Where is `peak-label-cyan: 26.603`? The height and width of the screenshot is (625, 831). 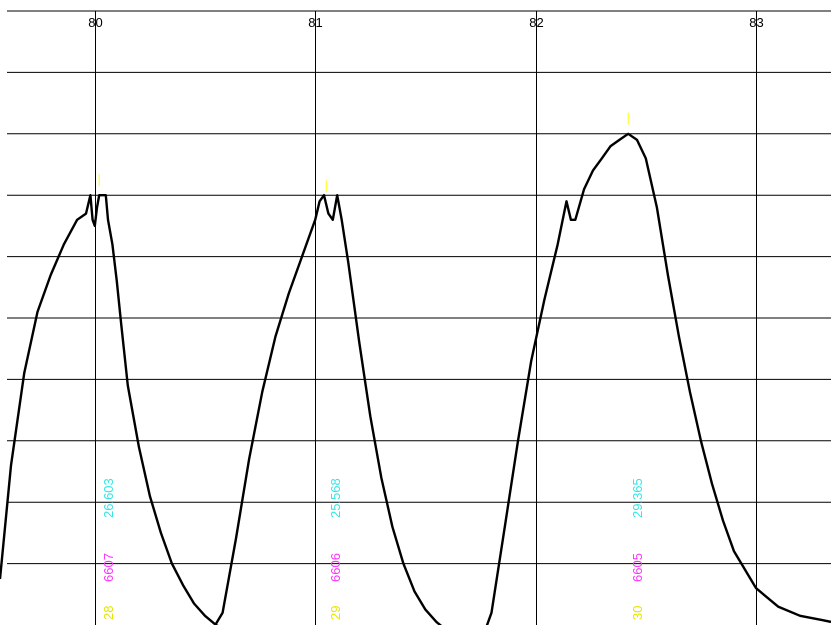 peak-label-cyan: 26.603 is located at coordinates (108, 498).